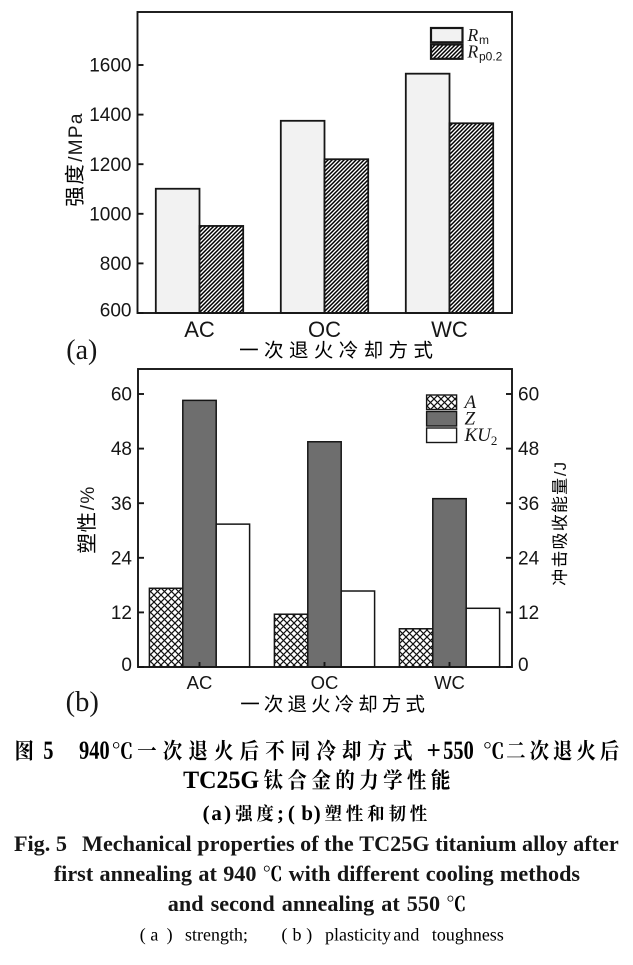 Image resolution: width=633 pixels, height=965 pixels. Describe the element at coordinates (491, 57) in the screenshot. I see `svg-text: p0.2` at that location.